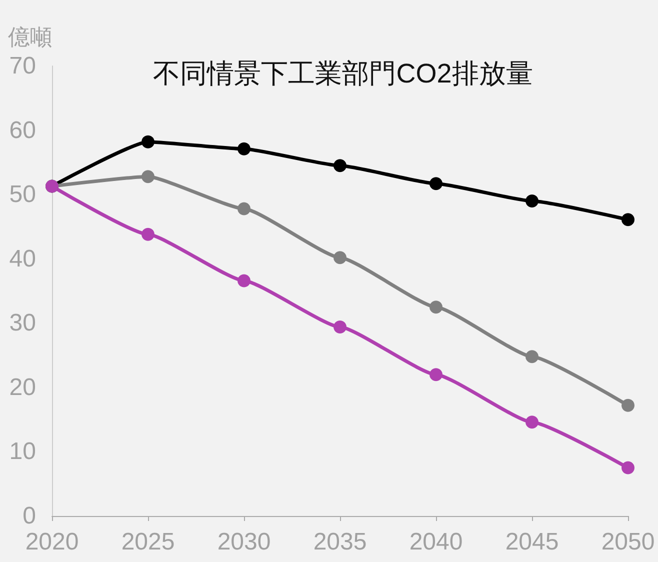  Describe the element at coordinates (22, 130) in the screenshot. I see `y-tick-label: 60` at that location.